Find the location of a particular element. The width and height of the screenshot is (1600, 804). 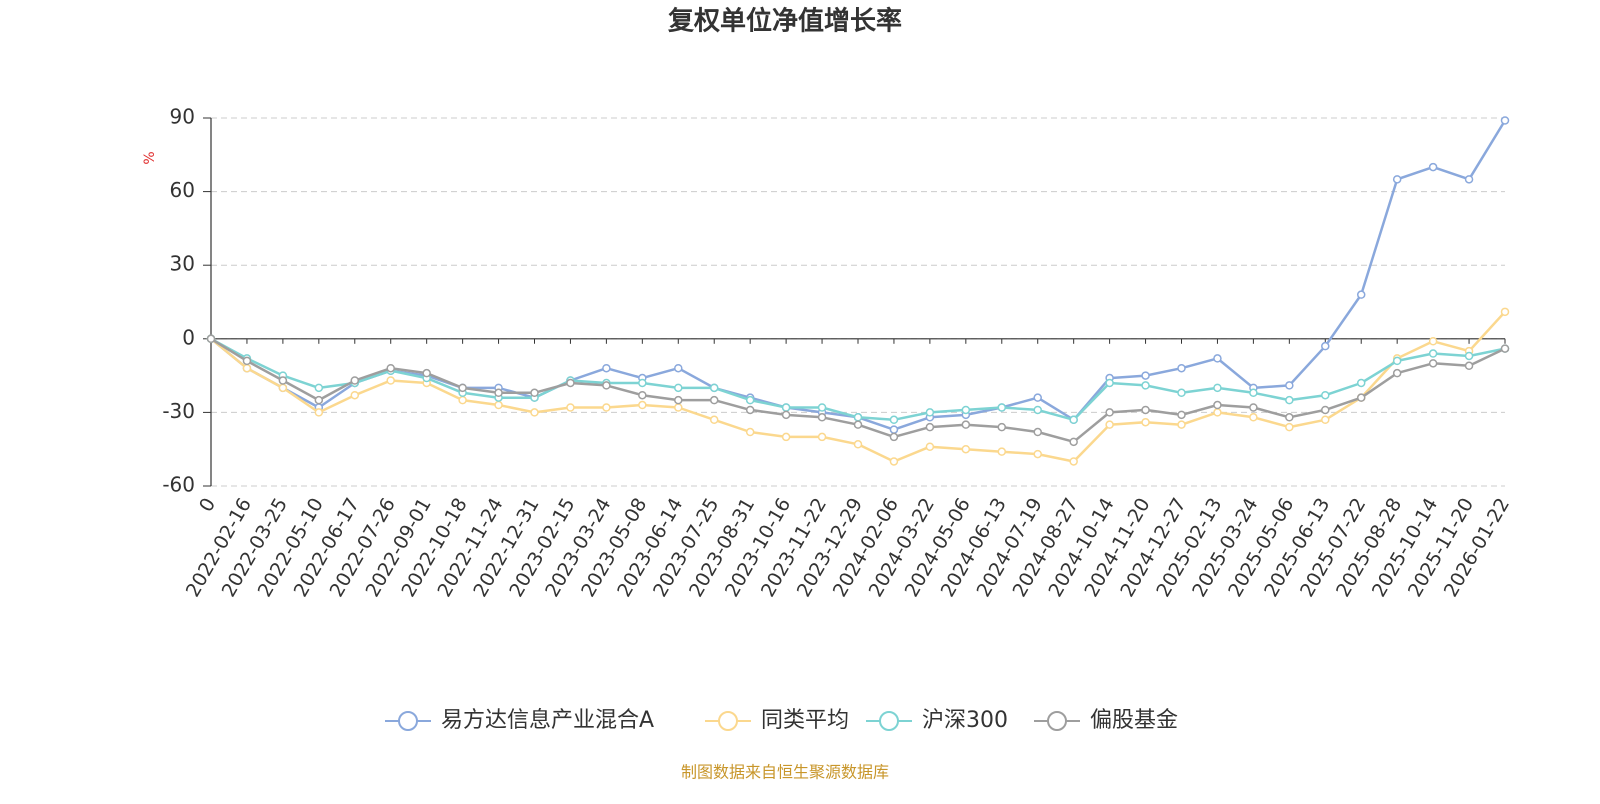

y-tick-label: 0 is located at coordinates (188, 337).